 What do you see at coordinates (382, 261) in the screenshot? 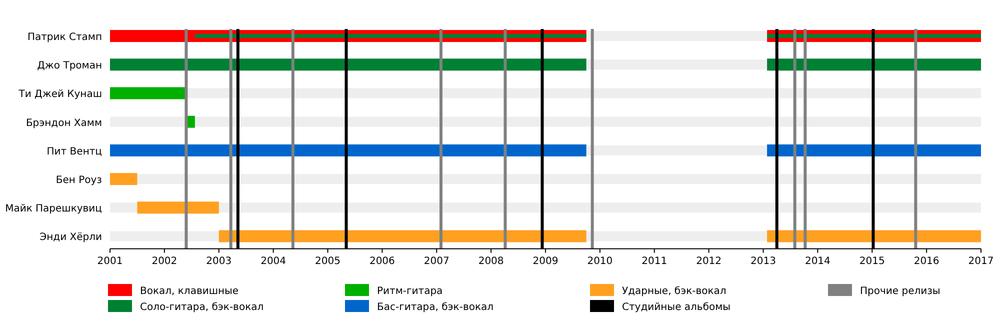
I see `x-tick-label: 2006` at bounding box center [382, 261].